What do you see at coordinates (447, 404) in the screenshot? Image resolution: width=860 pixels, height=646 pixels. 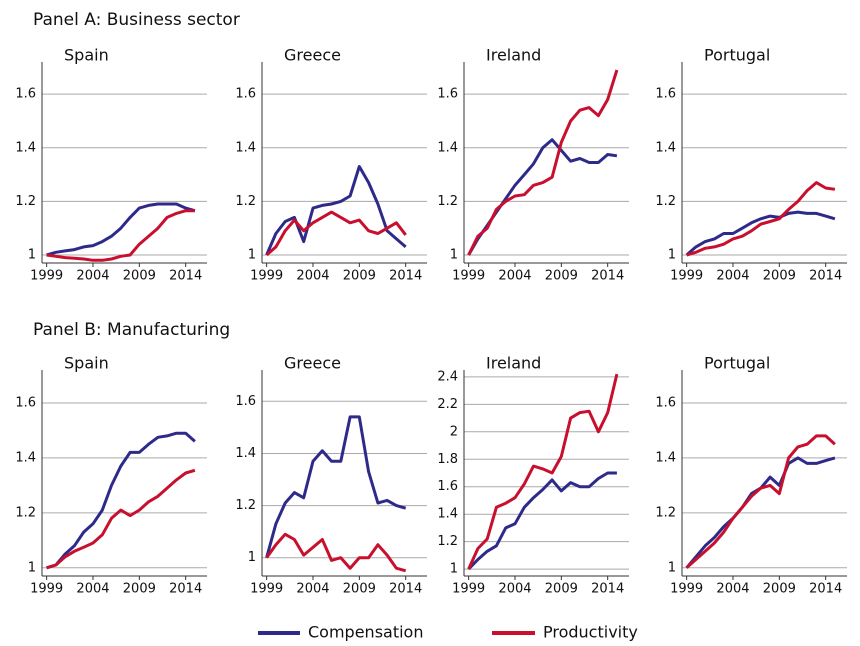 I see `y-tick-label: 2.2` at bounding box center [447, 404].